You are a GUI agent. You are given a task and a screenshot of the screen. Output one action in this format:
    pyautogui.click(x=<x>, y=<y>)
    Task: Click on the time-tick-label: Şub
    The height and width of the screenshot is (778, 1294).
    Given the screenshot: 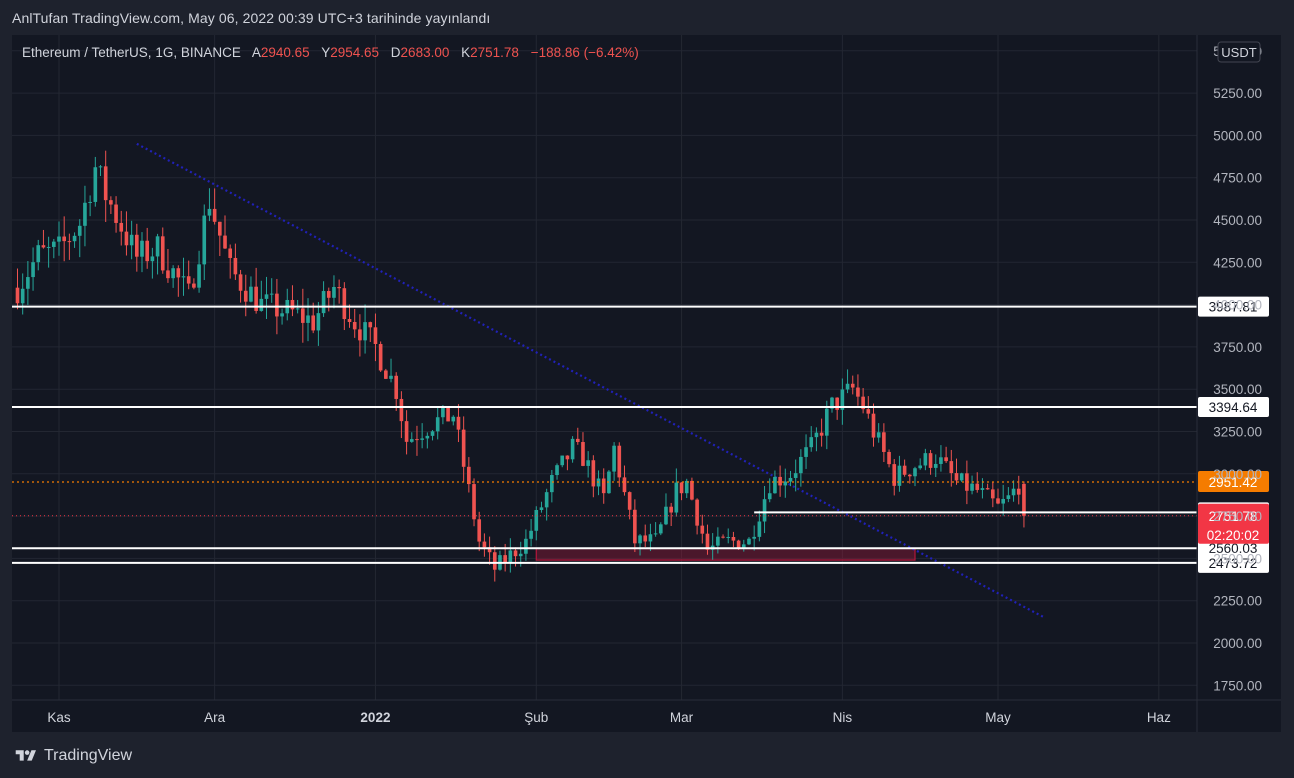 What is the action you would take?
    pyautogui.click(x=536, y=717)
    